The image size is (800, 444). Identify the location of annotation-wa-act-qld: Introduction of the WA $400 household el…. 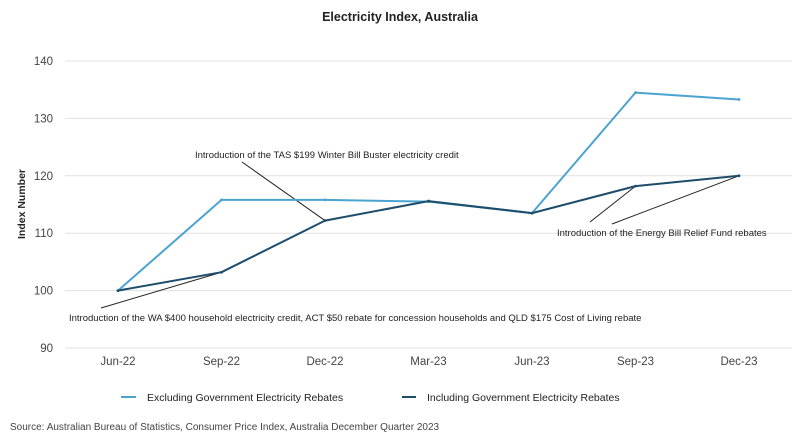
(355, 318).